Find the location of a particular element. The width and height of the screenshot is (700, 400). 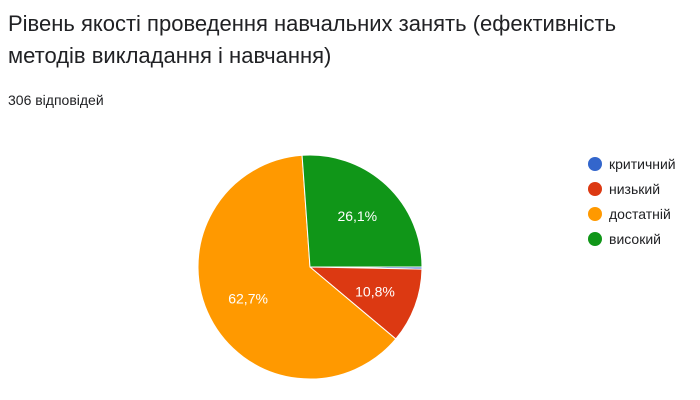

legend-item-2: низький is located at coordinates (632, 188).